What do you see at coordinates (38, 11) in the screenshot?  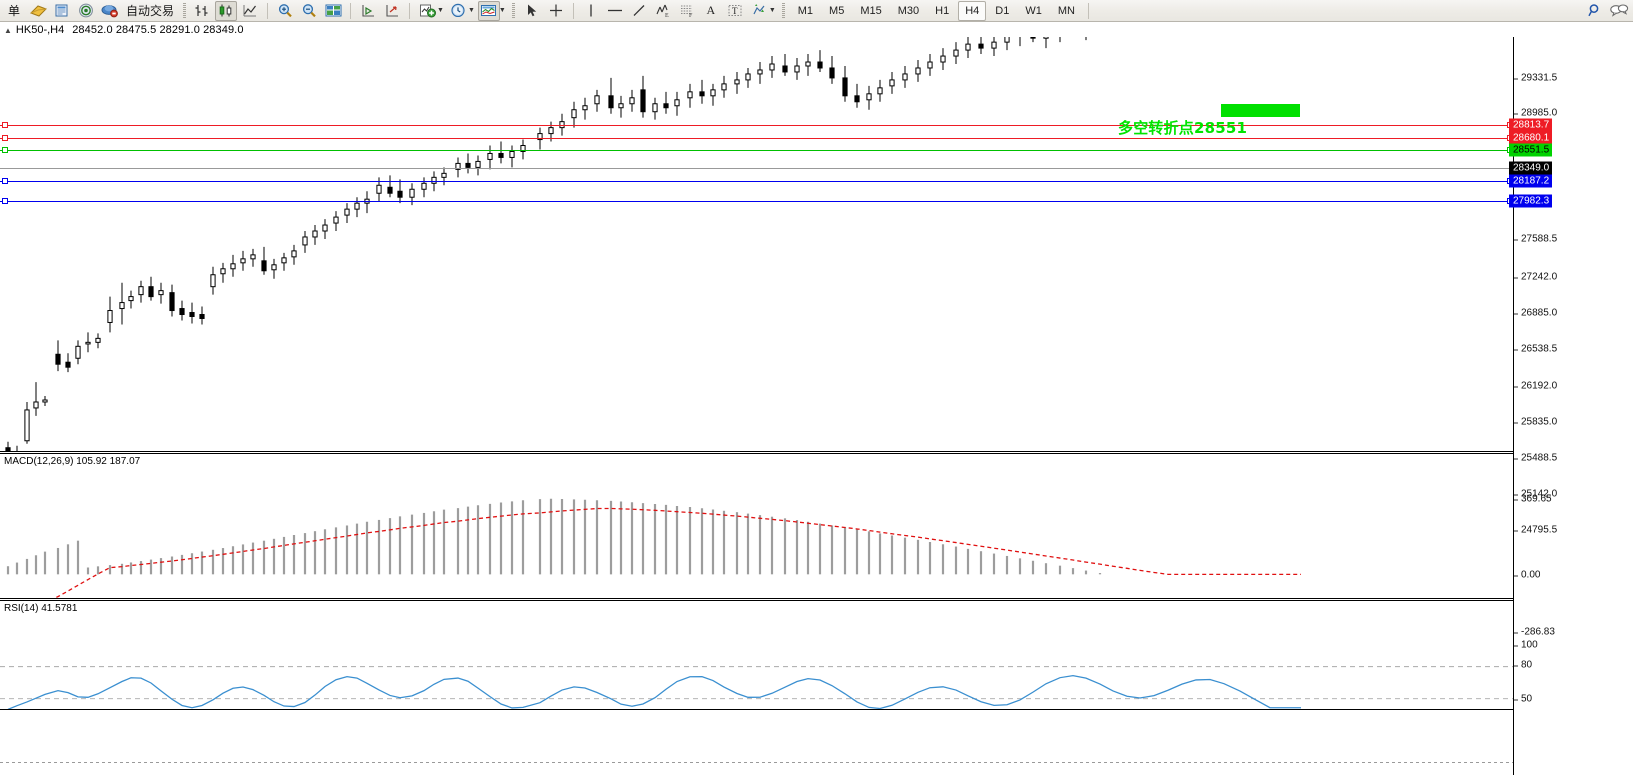 I see `data-window-icon` at bounding box center [38, 11].